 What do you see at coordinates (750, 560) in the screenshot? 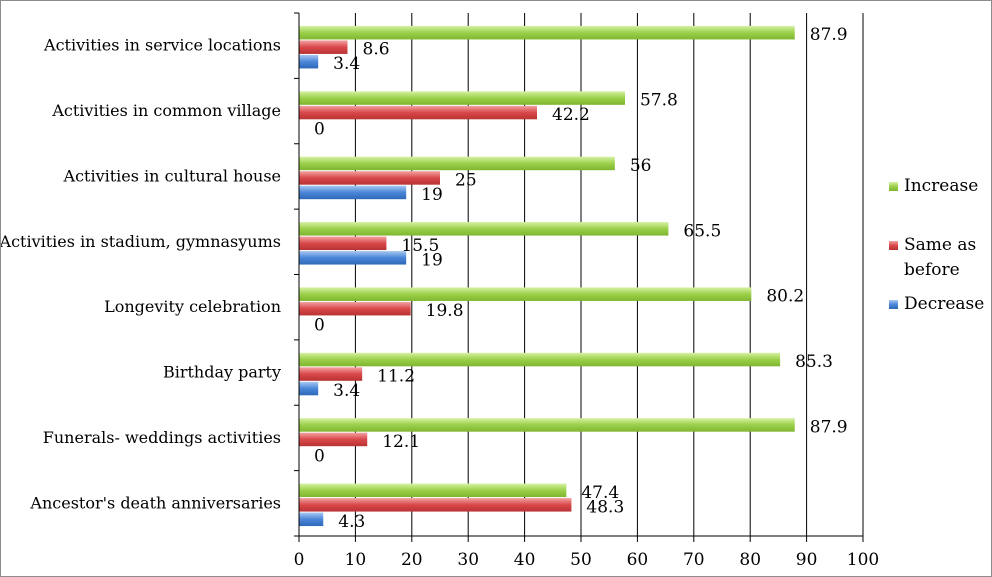
I see `x-tick-label-80: 80` at bounding box center [750, 560].